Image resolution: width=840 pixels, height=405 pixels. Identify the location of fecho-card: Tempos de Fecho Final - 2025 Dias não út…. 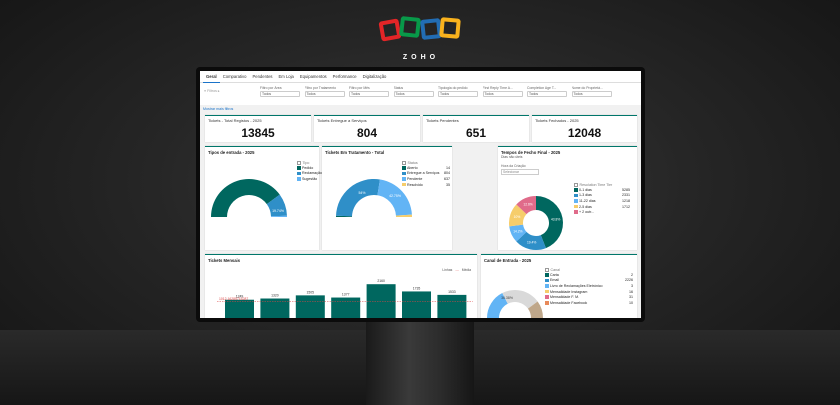
(567, 198).